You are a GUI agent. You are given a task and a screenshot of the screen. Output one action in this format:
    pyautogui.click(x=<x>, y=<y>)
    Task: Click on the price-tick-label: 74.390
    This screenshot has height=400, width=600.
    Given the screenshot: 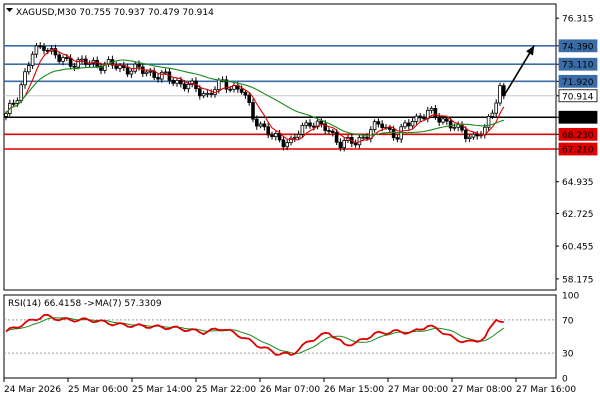 What is the action you would take?
    pyautogui.click(x=578, y=47)
    